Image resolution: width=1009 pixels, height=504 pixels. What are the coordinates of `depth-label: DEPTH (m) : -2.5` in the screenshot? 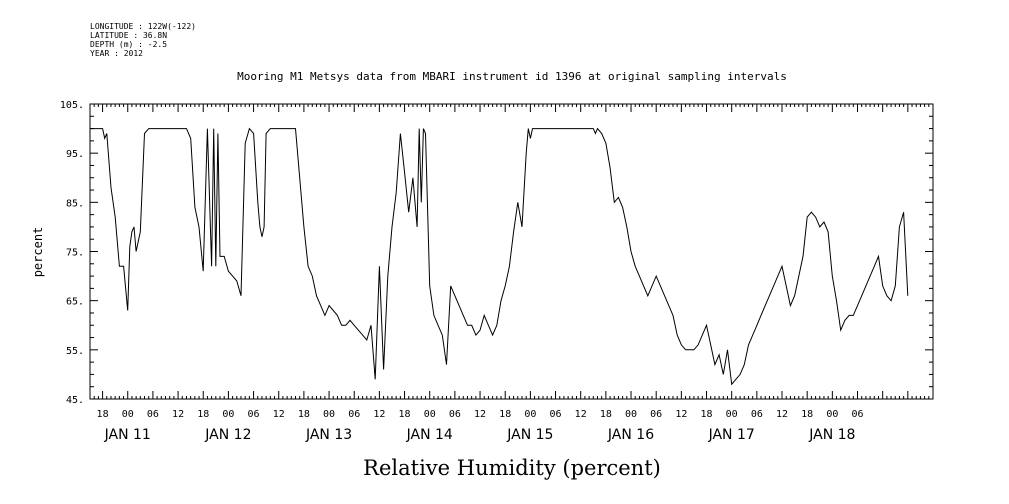 It's located at (129, 44).